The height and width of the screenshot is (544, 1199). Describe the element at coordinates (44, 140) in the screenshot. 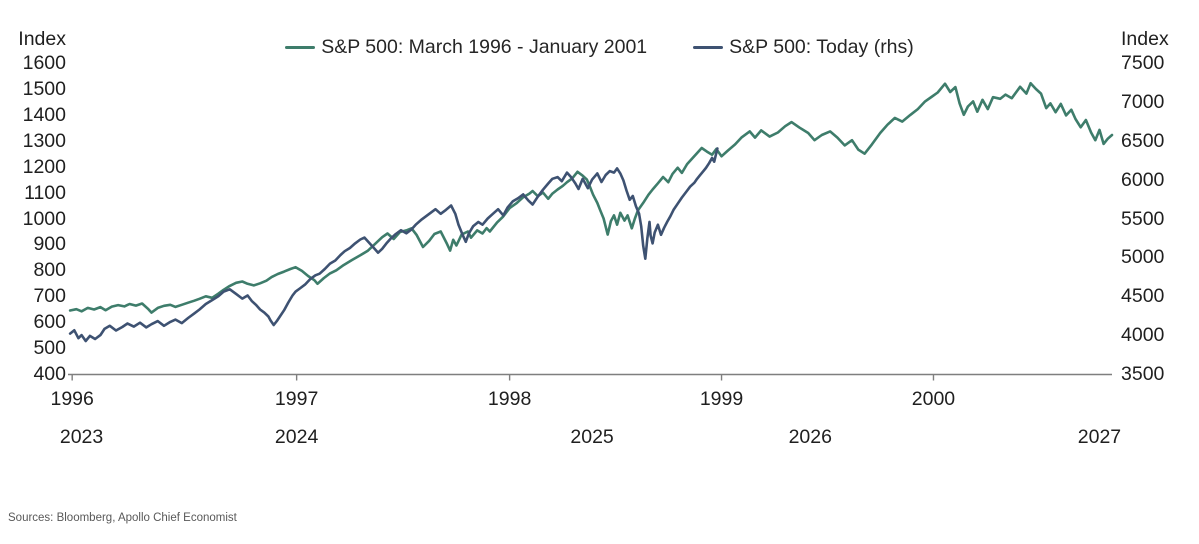

I see `tick-label-1300: 1300` at that location.